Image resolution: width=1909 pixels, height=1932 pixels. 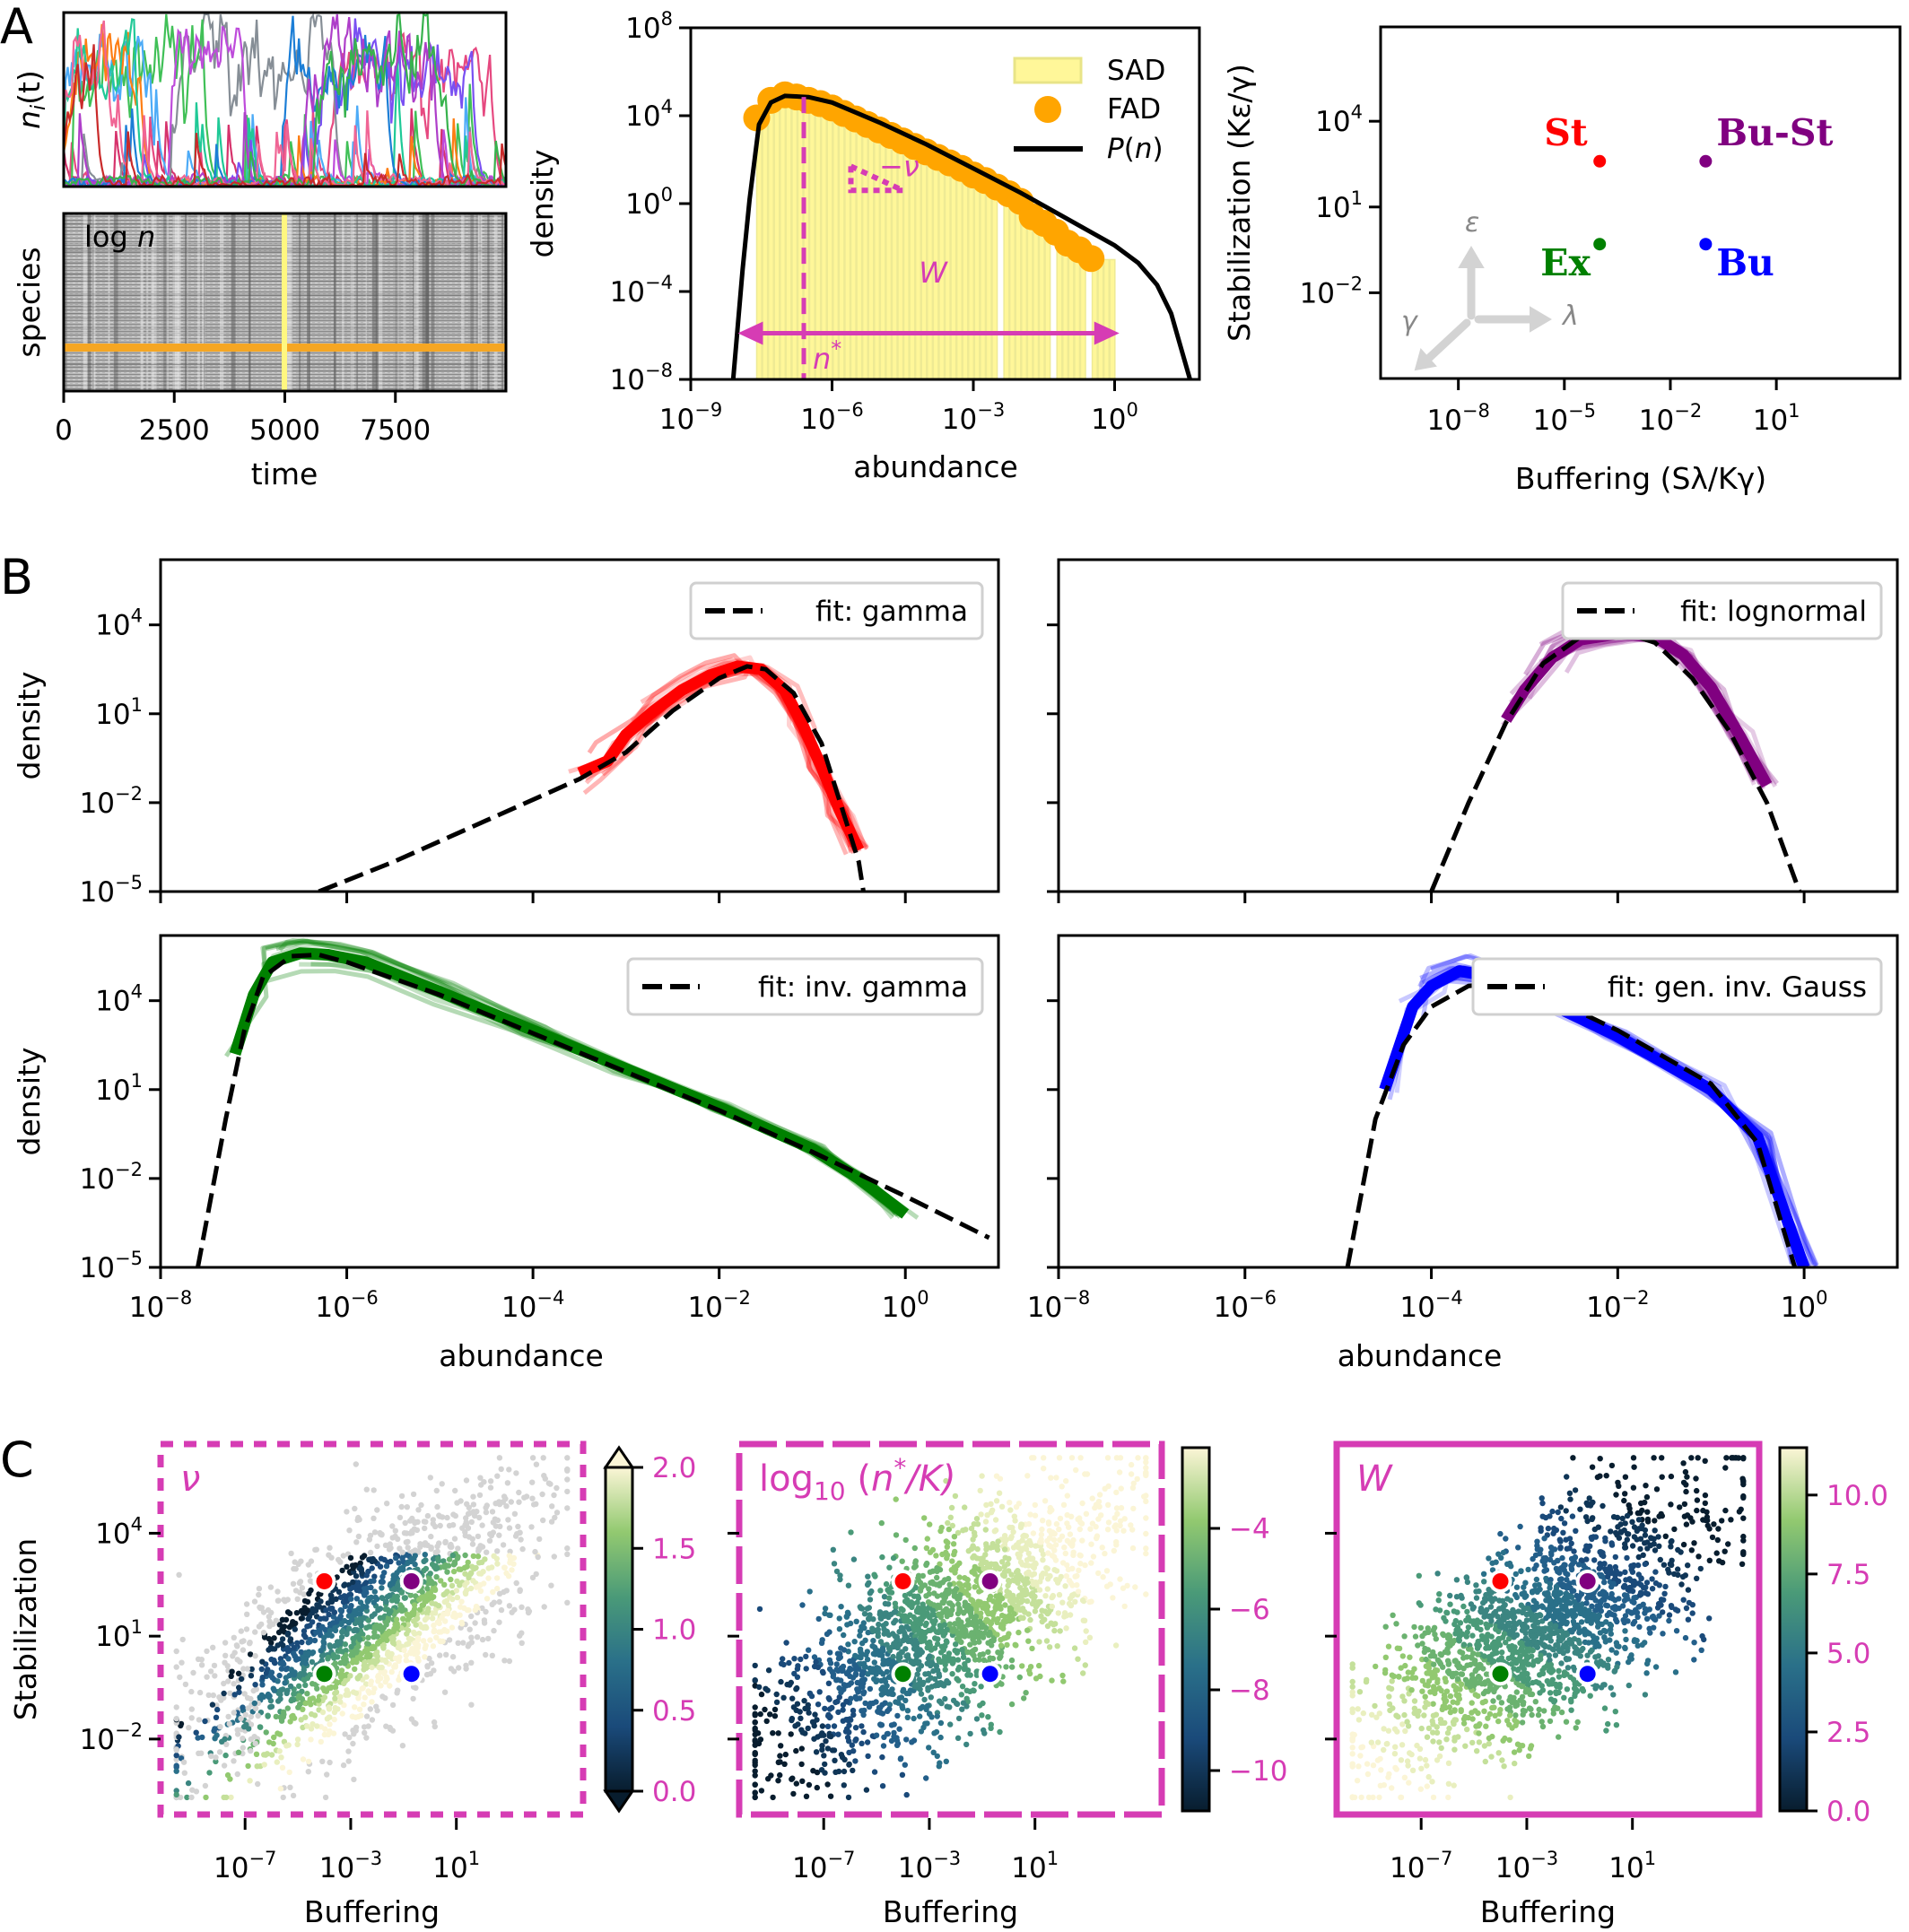 What do you see at coordinates (1258, 1771) in the screenshot?
I see `colorbar-tick-label: −10` at bounding box center [1258, 1771].